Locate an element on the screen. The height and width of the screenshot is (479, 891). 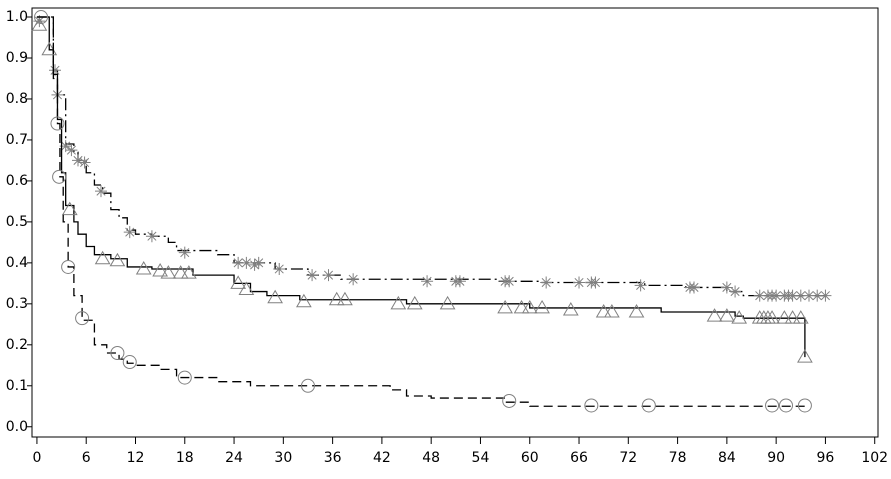
y-tick-label: 0.1 is located at coordinates (17, 386).